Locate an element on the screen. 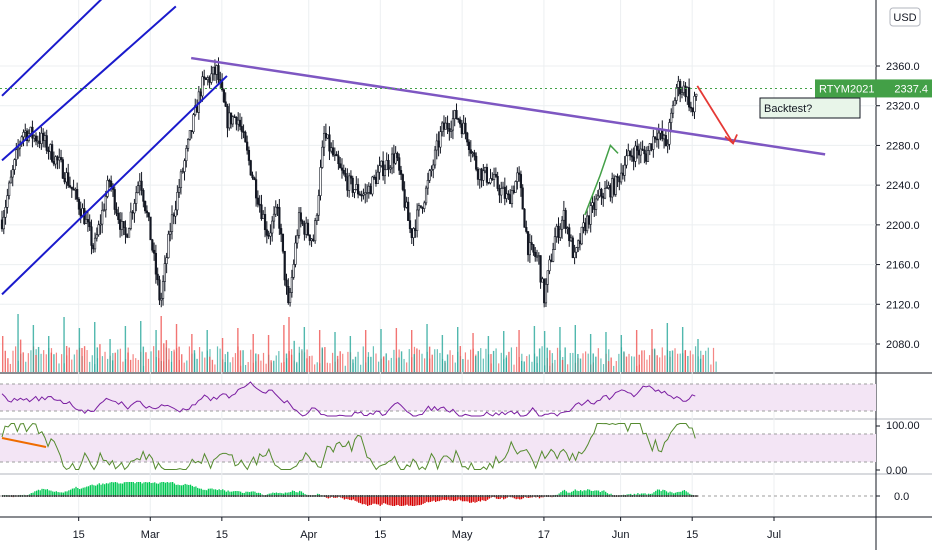 Image resolution: width=932 pixels, height=550 pixels. currency-box is located at coordinates (905, 17).